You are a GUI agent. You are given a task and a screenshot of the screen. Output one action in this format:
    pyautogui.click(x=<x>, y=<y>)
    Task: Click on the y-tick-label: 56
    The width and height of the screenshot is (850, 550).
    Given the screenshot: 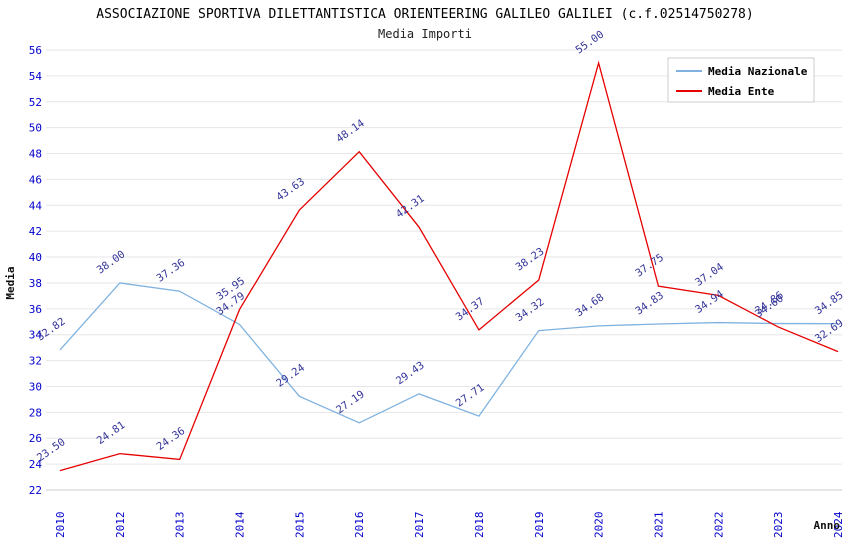 What is the action you would take?
    pyautogui.click(x=35, y=50)
    